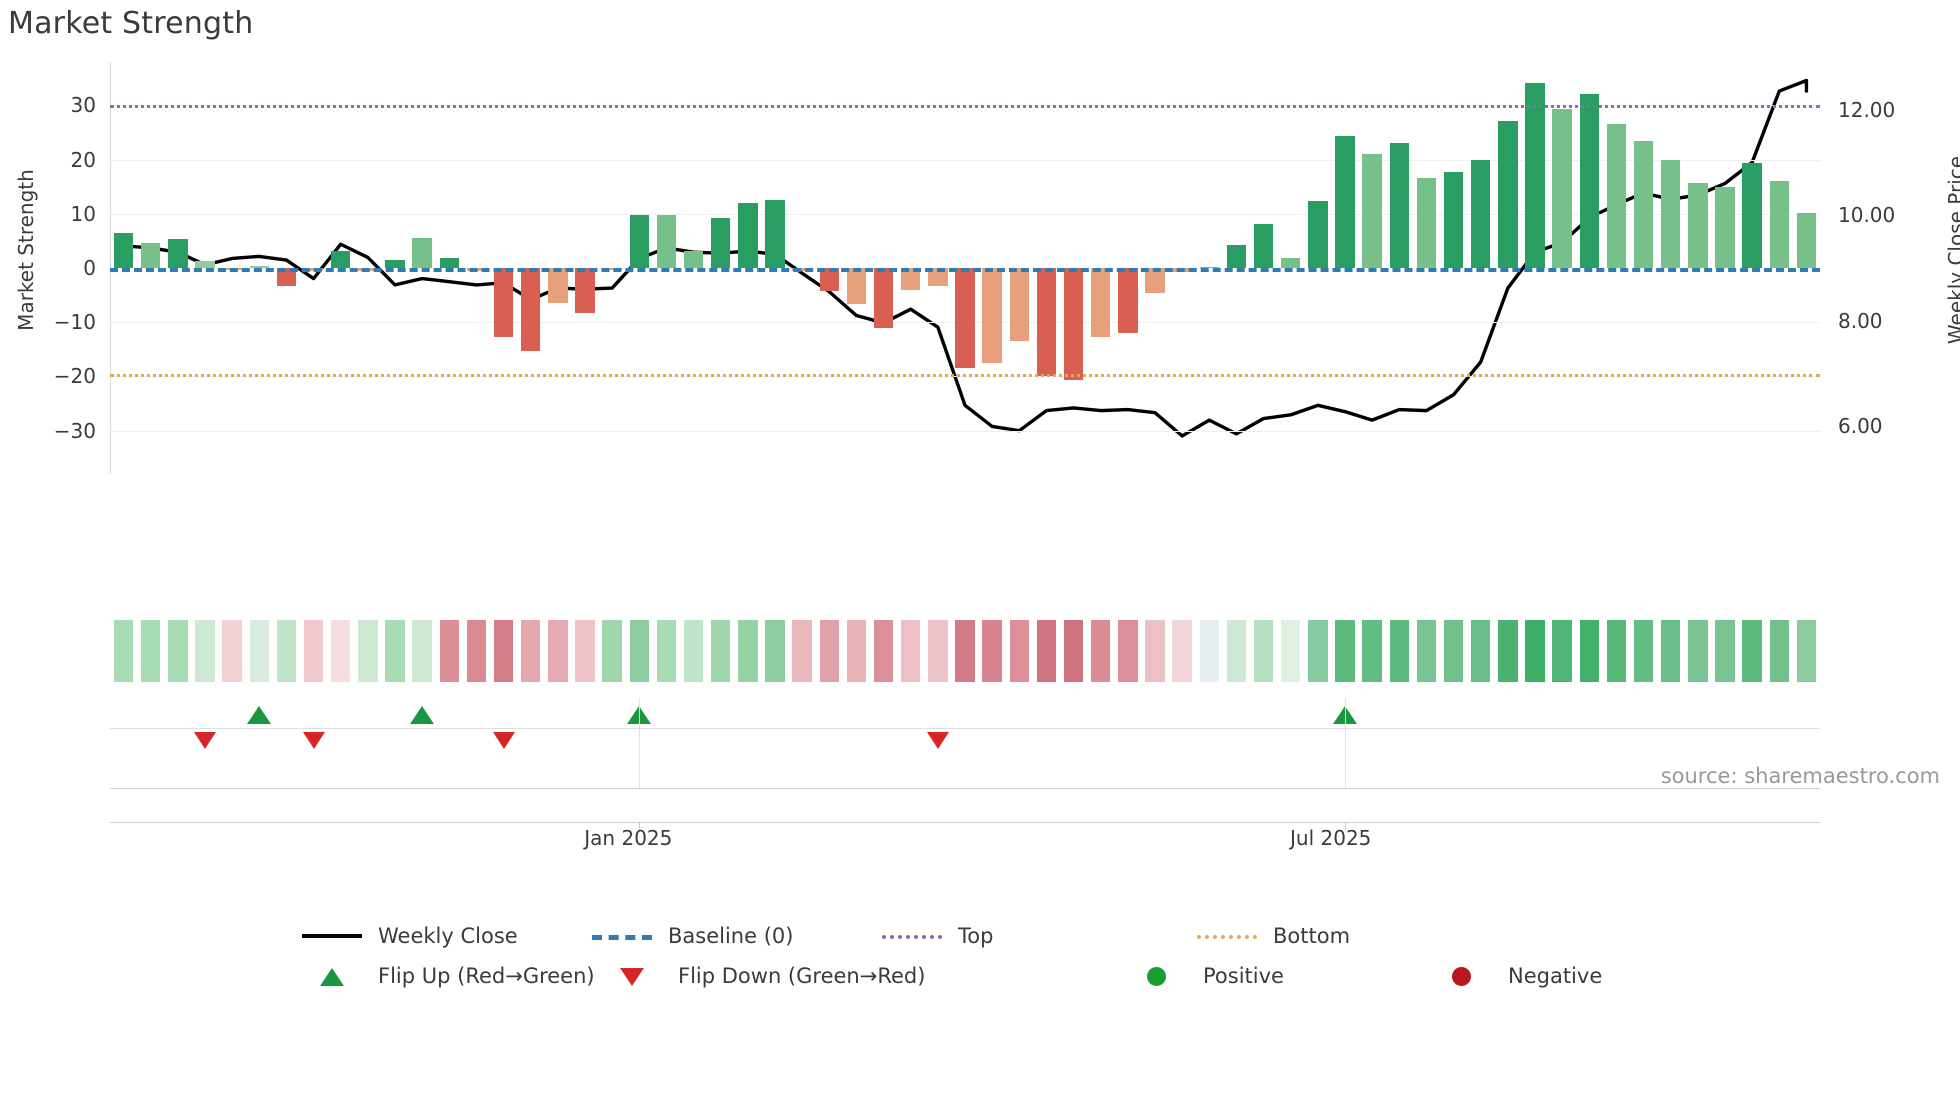 The width and height of the screenshot is (1960, 1102). What do you see at coordinates (1516, 976) in the screenshot?
I see `legend-item: Negative` at bounding box center [1516, 976].